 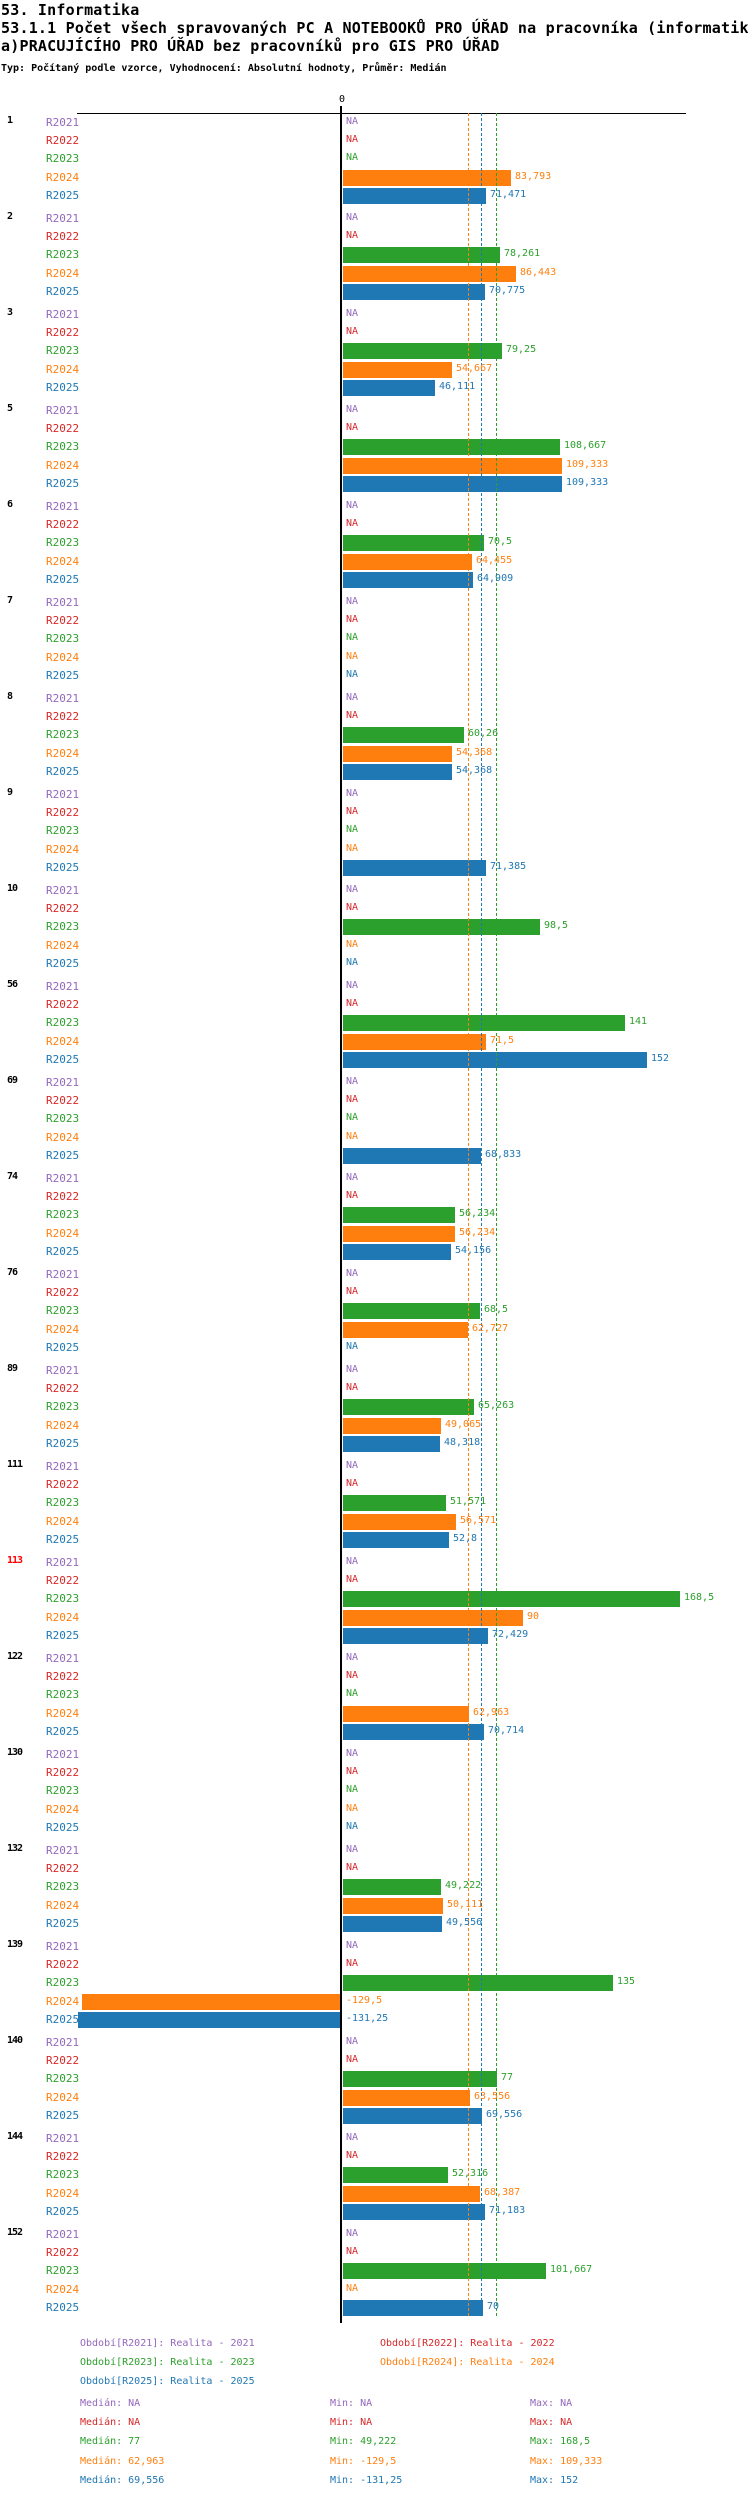 What do you see at coordinates (351, 2422) in the screenshot?
I see `stat-min-r2022: Min: NA` at bounding box center [351, 2422].